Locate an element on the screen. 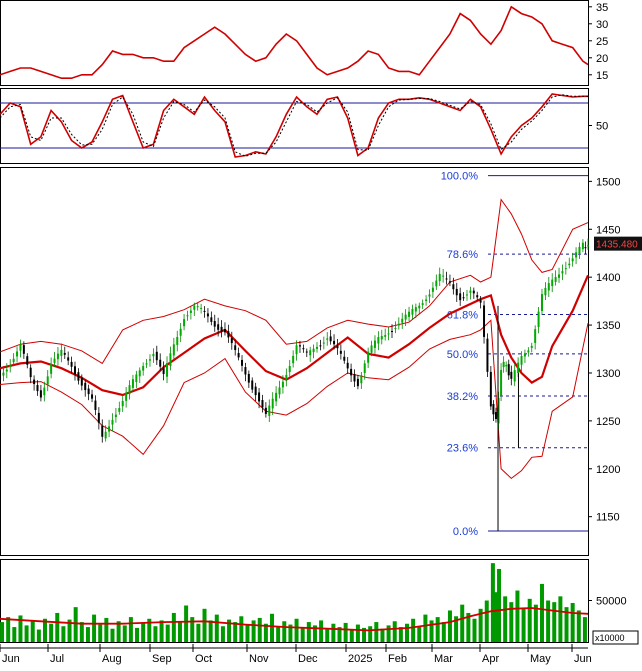  last-price-label: 1435.480 is located at coordinates (617, 245).